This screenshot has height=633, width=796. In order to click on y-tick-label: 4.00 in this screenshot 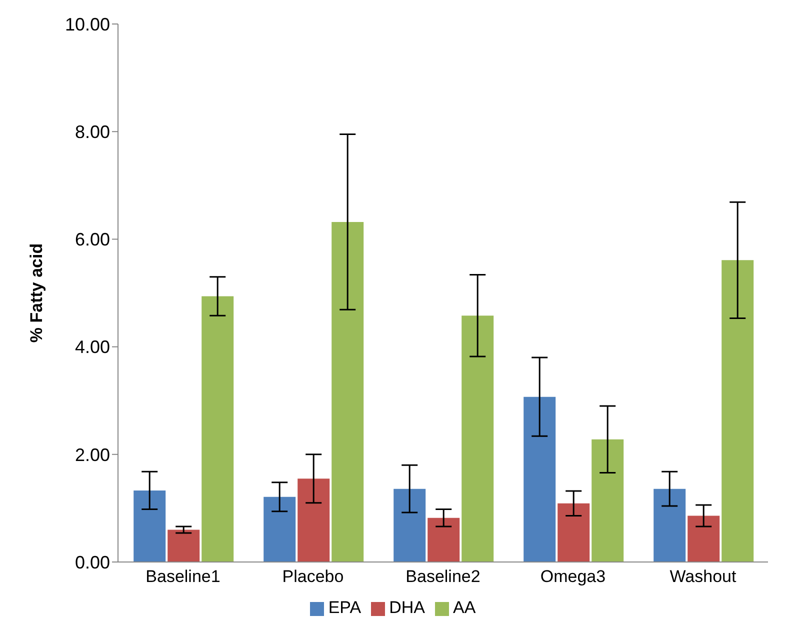, I will do `click(92, 347)`.